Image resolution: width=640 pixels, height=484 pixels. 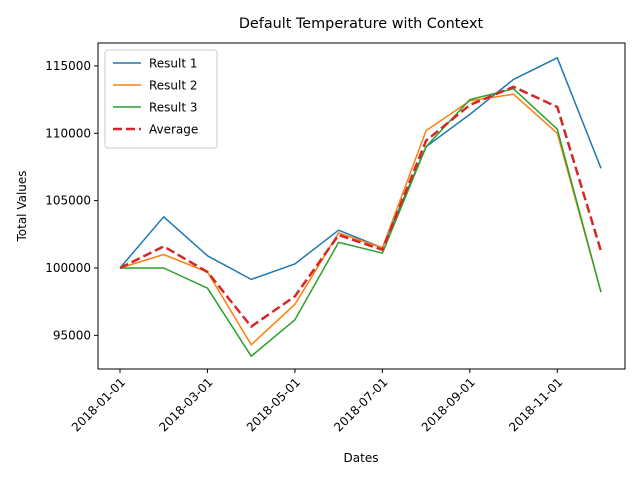 What do you see at coordinates (68, 201) in the screenshot?
I see `y-tick-label: 105000` at bounding box center [68, 201].